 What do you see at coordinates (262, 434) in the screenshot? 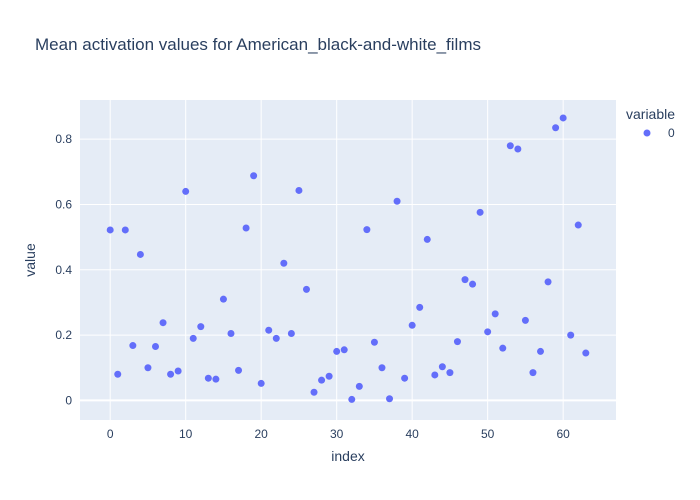
I see `x-tick-label: 20` at bounding box center [262, 434].